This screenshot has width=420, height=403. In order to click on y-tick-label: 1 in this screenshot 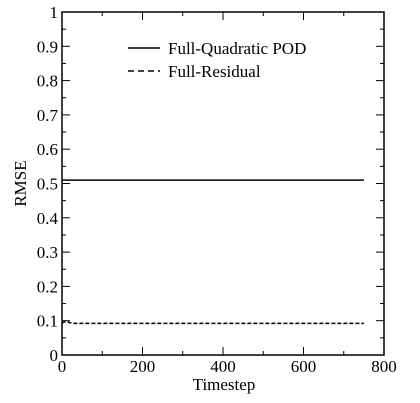, I will do `click(54, 12)`.